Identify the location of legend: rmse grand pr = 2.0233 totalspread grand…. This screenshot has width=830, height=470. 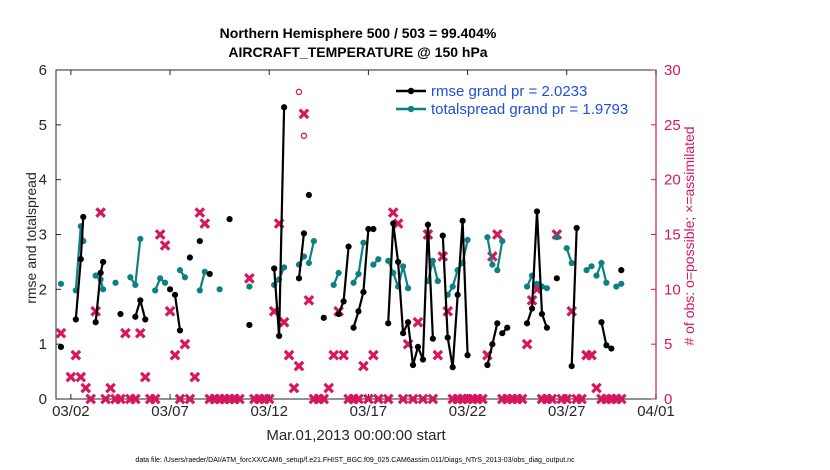
(512, 100).